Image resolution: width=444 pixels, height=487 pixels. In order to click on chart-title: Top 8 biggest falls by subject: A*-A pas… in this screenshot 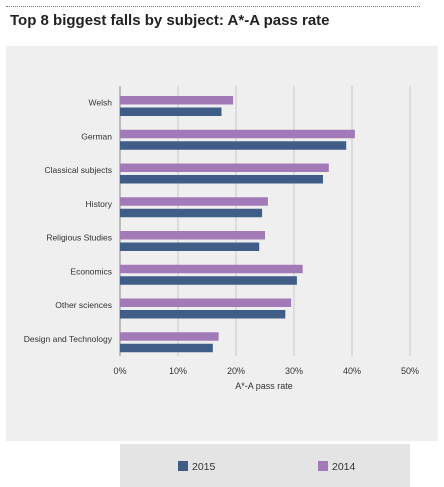, I will do `click(170, 20)`.